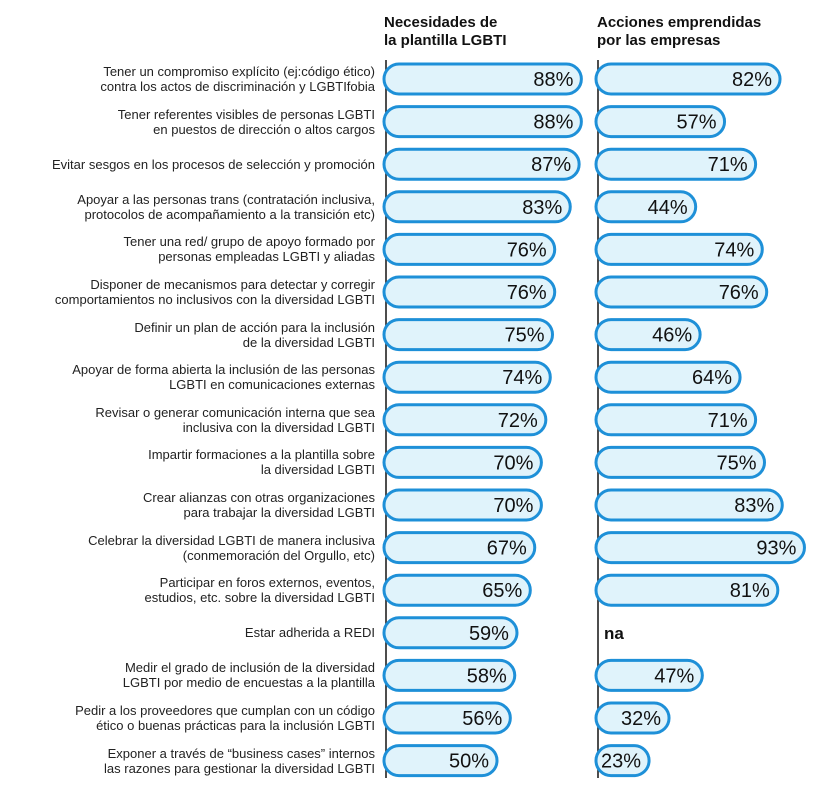  I want to click on bar-actions: 44%, so click(646, 207).